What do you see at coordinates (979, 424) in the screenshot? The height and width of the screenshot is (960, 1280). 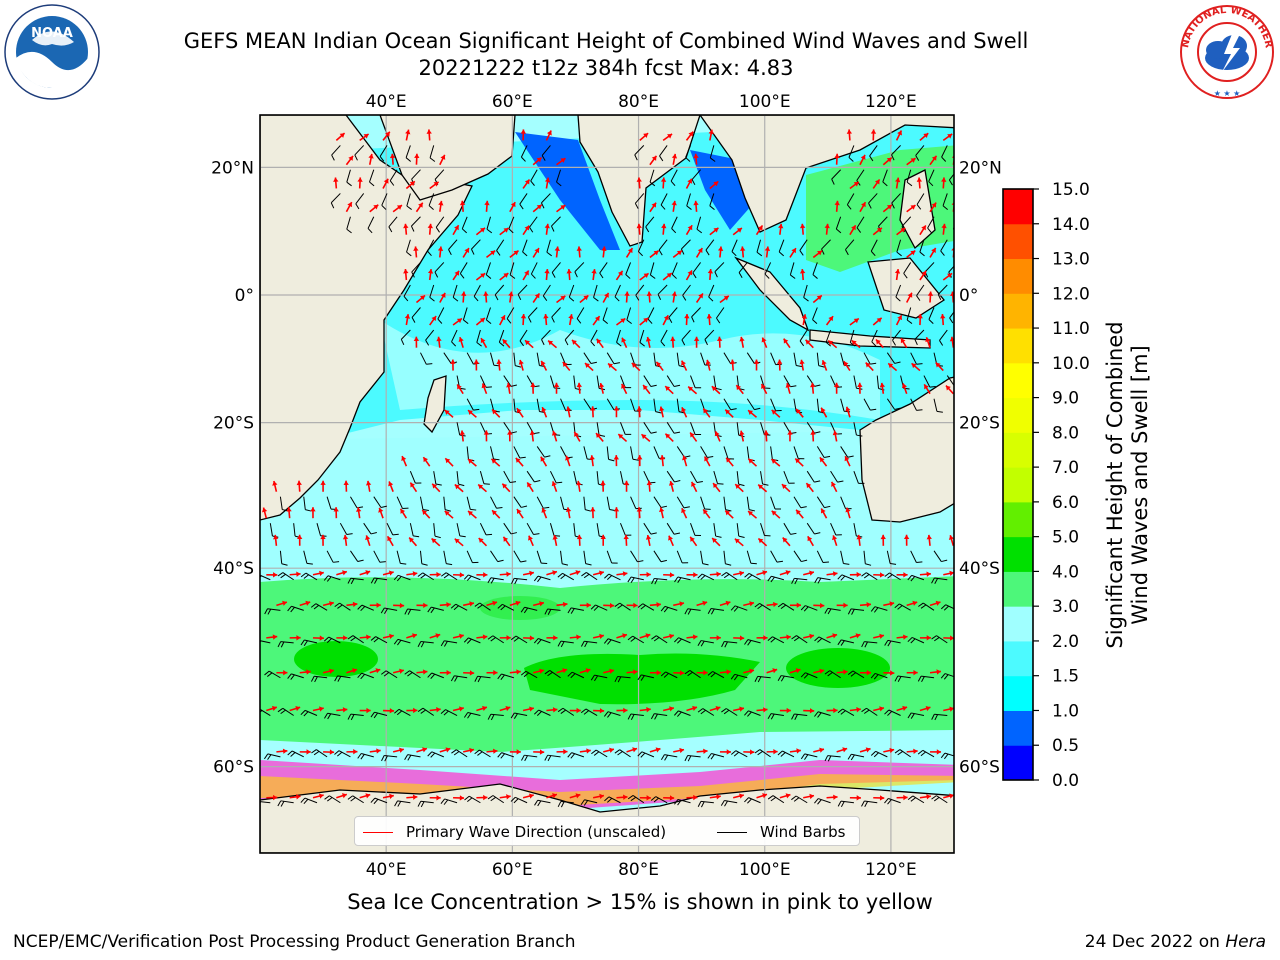 I see `latitude-tick-label: 20°S` at bounding box center [979, 424].